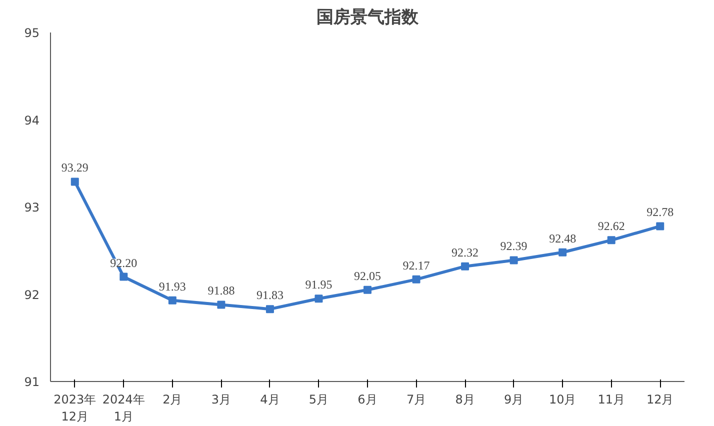 This screenshot has height=426, width=714. Describe the element at coordinates (270, 399) in the screenshot. I see `x-tick-label: 4月` at that location.